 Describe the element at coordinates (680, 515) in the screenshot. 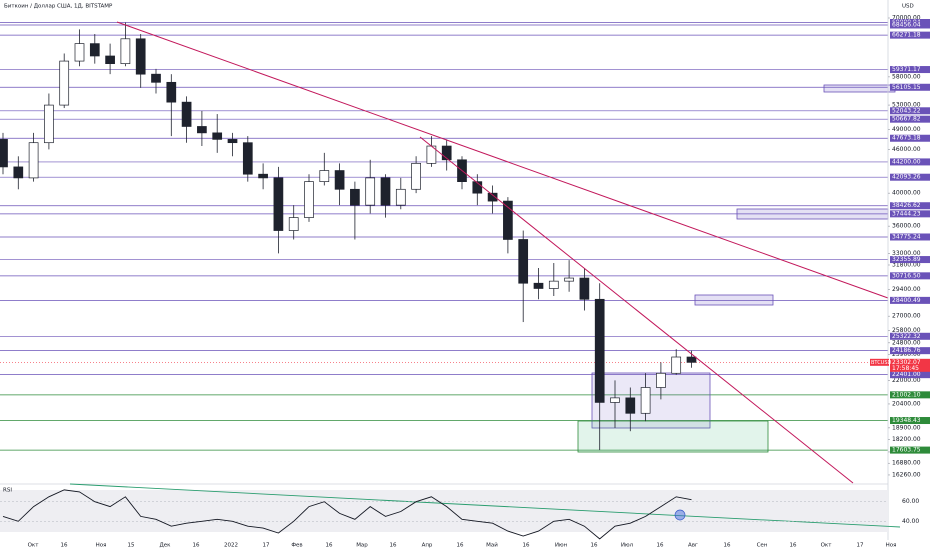

I see `rsi-marker` at that location.